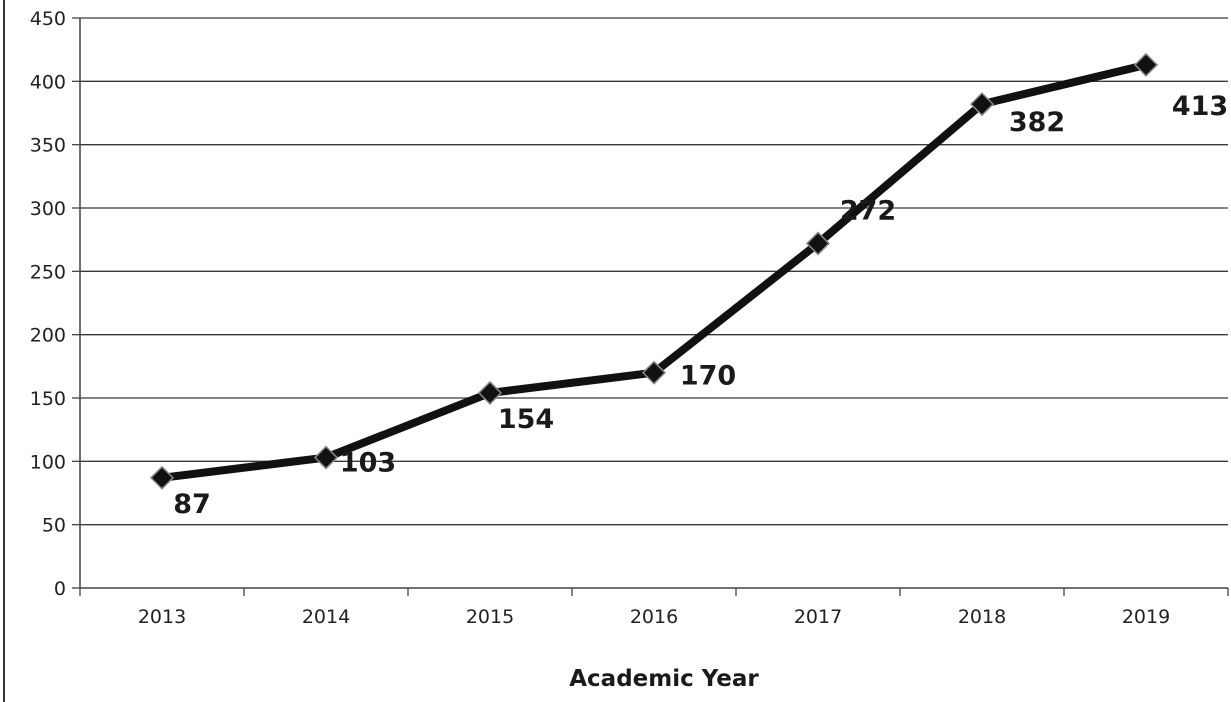 This screenshot has width=1231, height=702. Describe the element at coordinates (54, 526) in the screenshot. I see `y-tick-label: 50` at that location.